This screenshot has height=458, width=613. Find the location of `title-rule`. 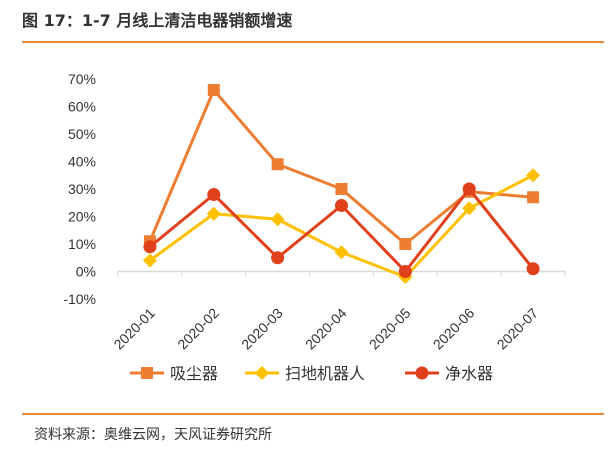

title-rule is located at coordinates (313, 42).